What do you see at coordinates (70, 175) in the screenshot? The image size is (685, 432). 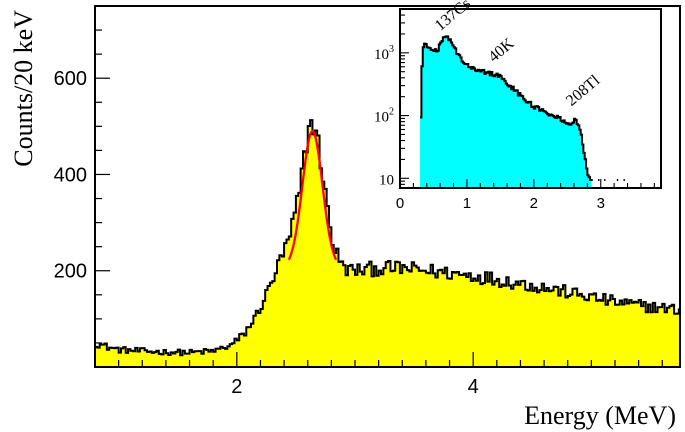 I see `main-y-tick-label: 400` at bounding box center [70, 175].